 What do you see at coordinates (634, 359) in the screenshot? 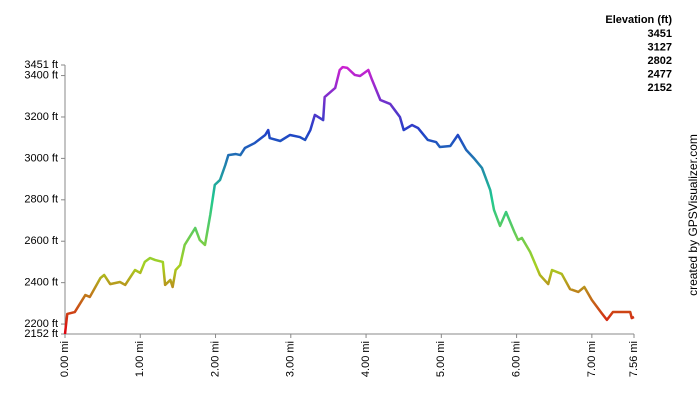
I see `x-tick-label: 7.56 mi` at bounding box center [634, 359].